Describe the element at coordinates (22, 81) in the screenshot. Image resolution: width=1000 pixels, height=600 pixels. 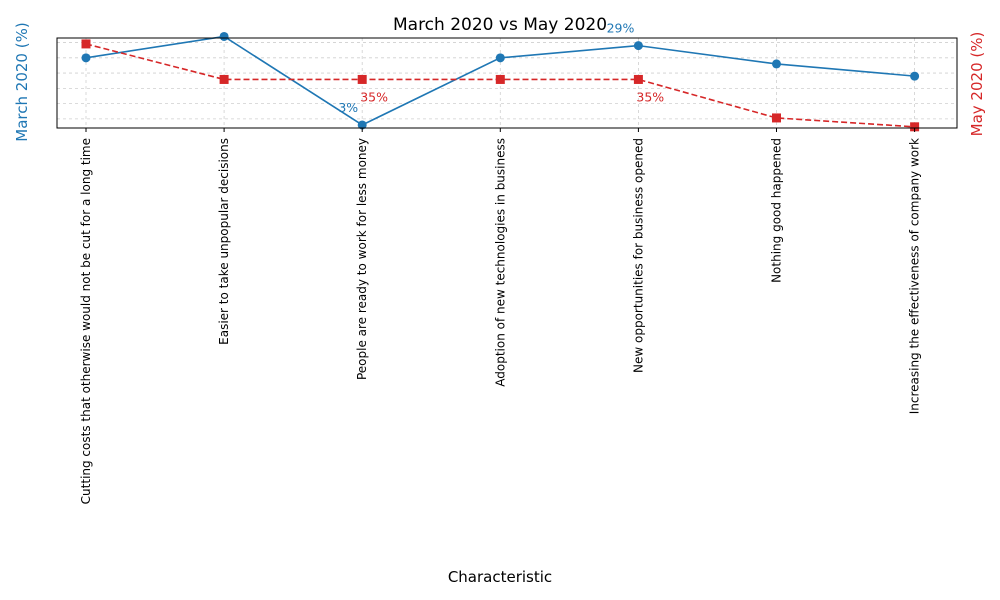
I see `left-axis-title: March 2020 (%)` at that location.